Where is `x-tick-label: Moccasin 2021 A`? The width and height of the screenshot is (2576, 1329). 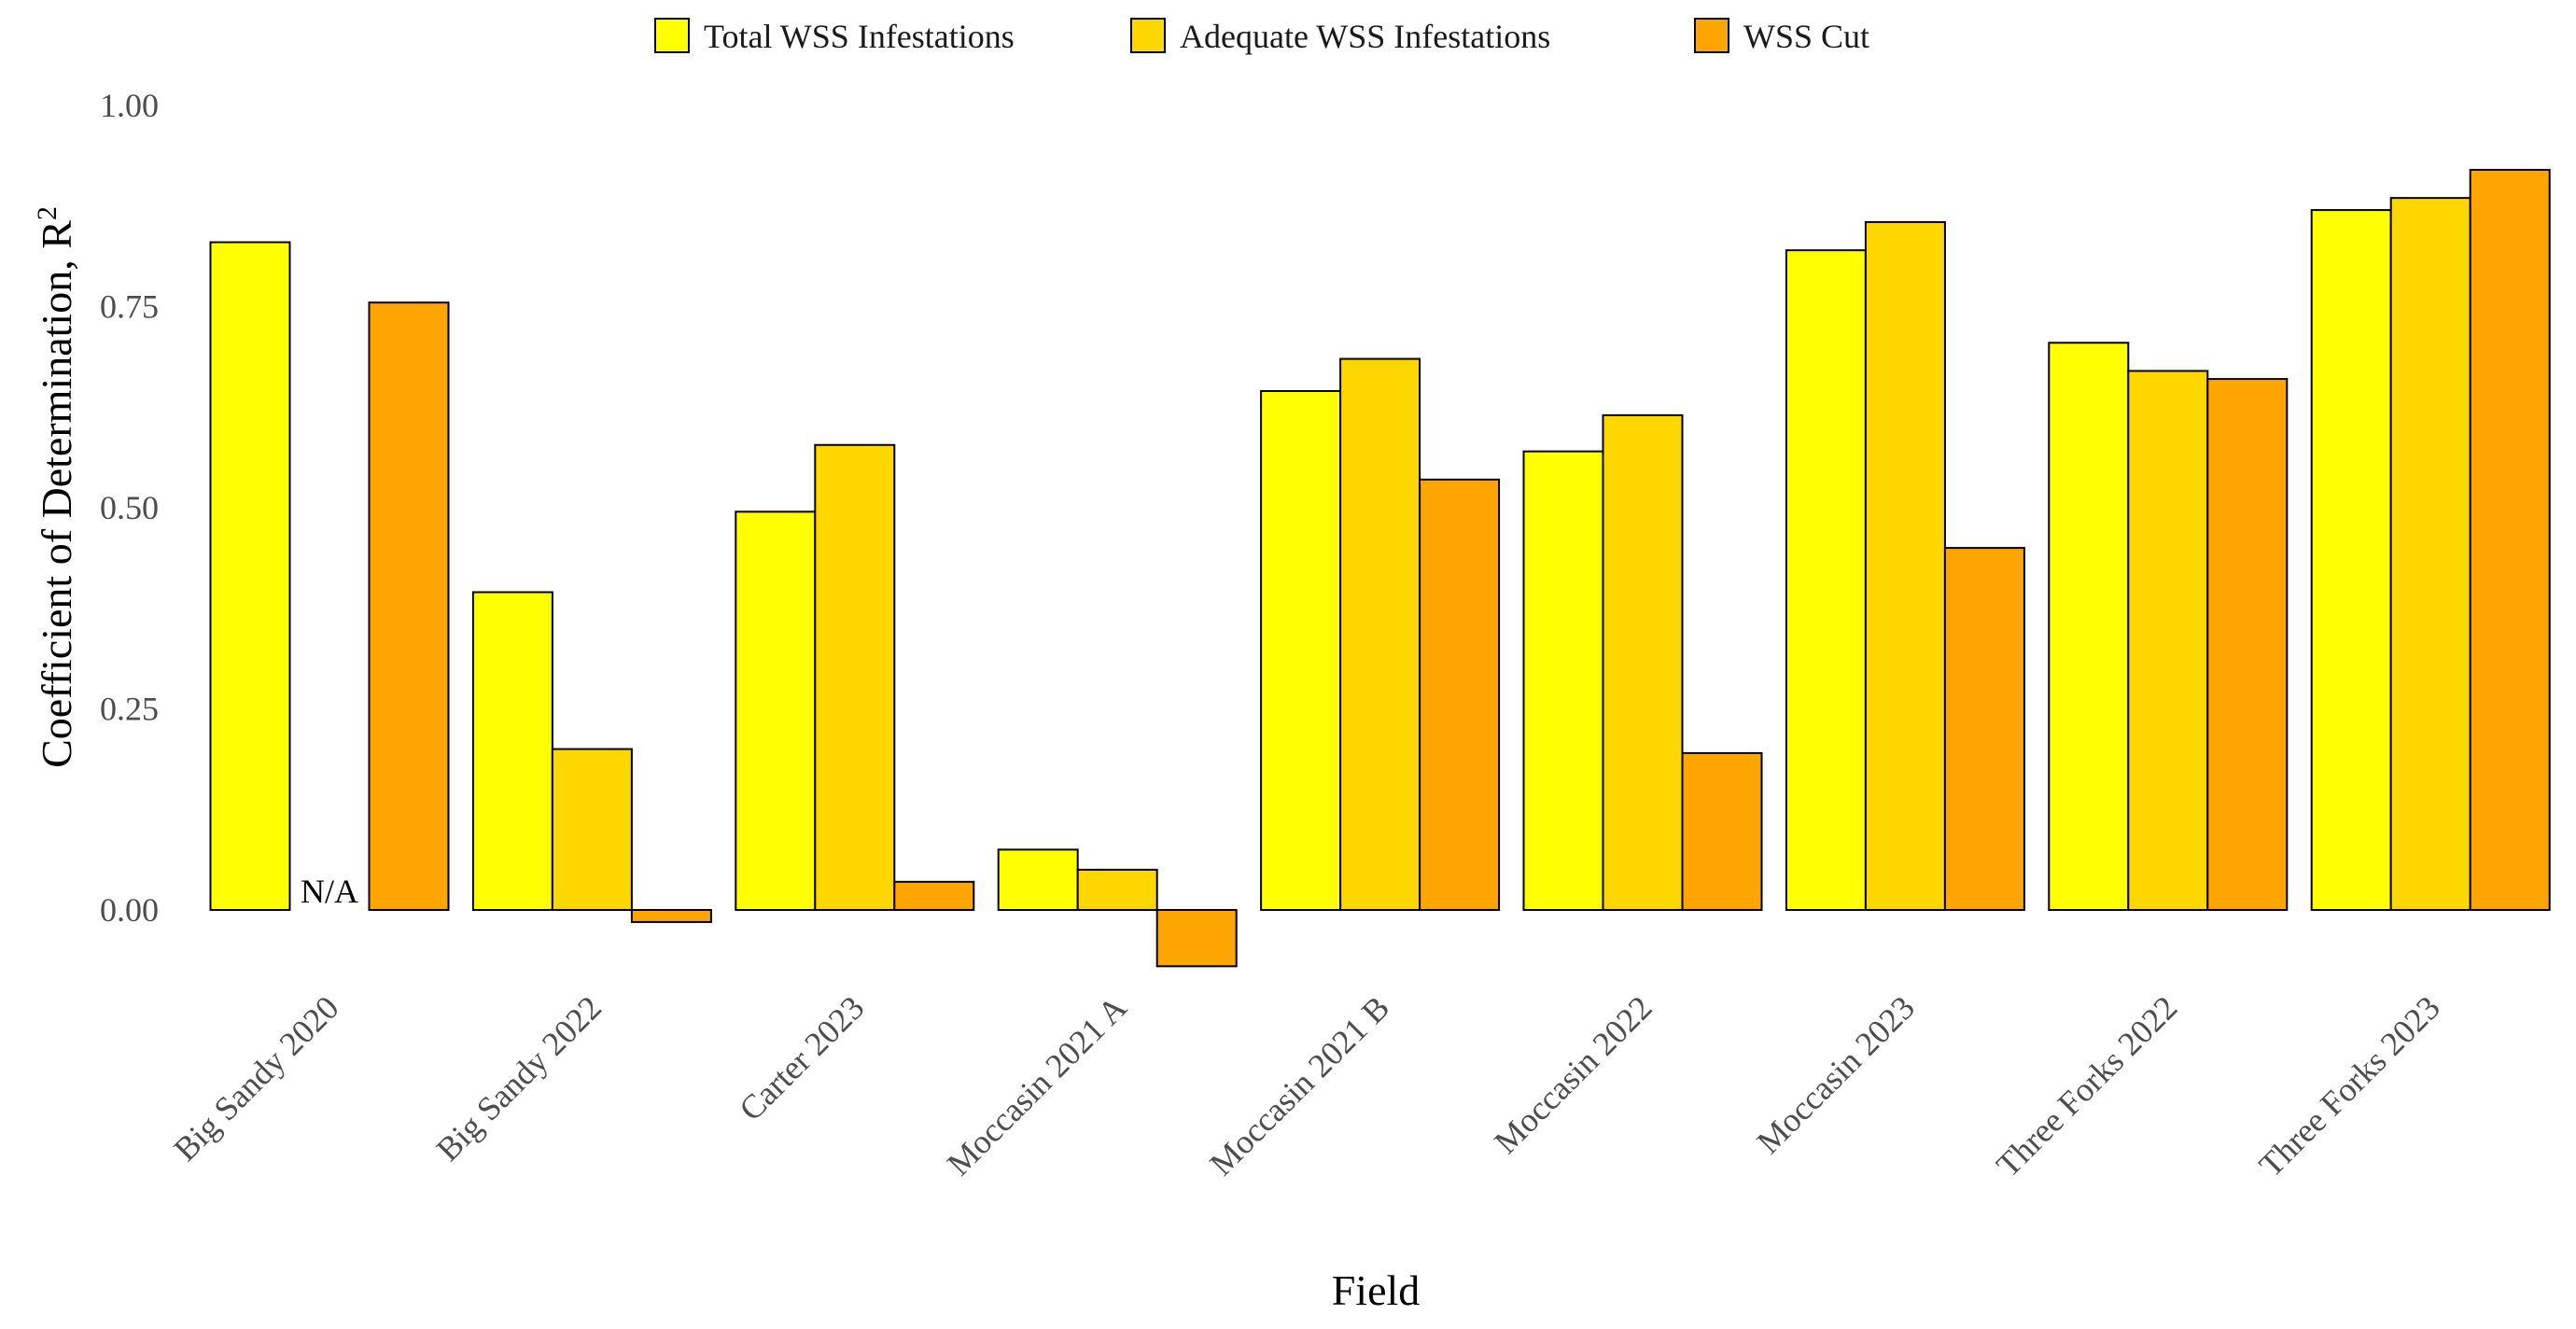 x-tick-label: Moccasin 2021 A is located at coordinates (1037, 1085).